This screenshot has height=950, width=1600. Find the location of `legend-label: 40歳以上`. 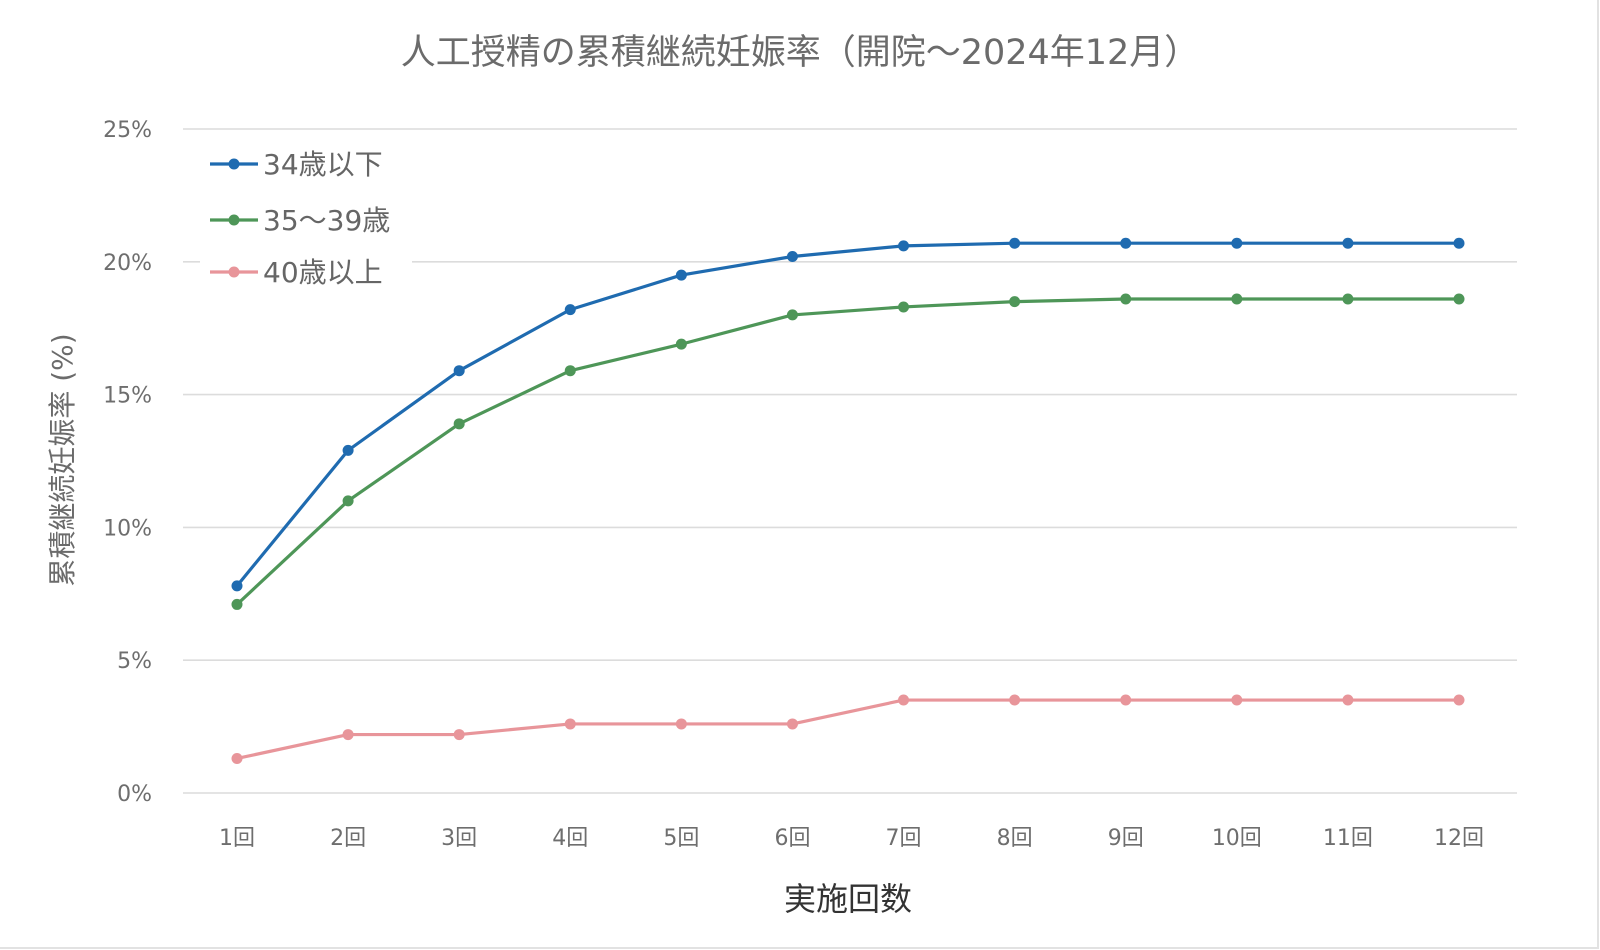

legend-label: 40歳以上 is located at coordinates (323, 272).